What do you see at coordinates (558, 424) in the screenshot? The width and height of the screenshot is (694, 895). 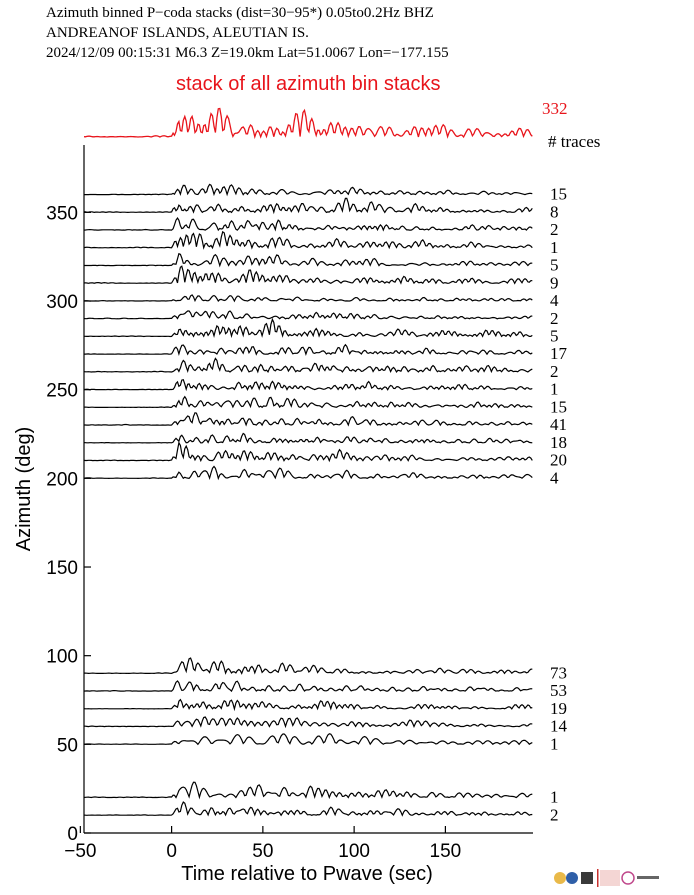 I see `trace-count-label: 41` at bounding box center [558, 424].